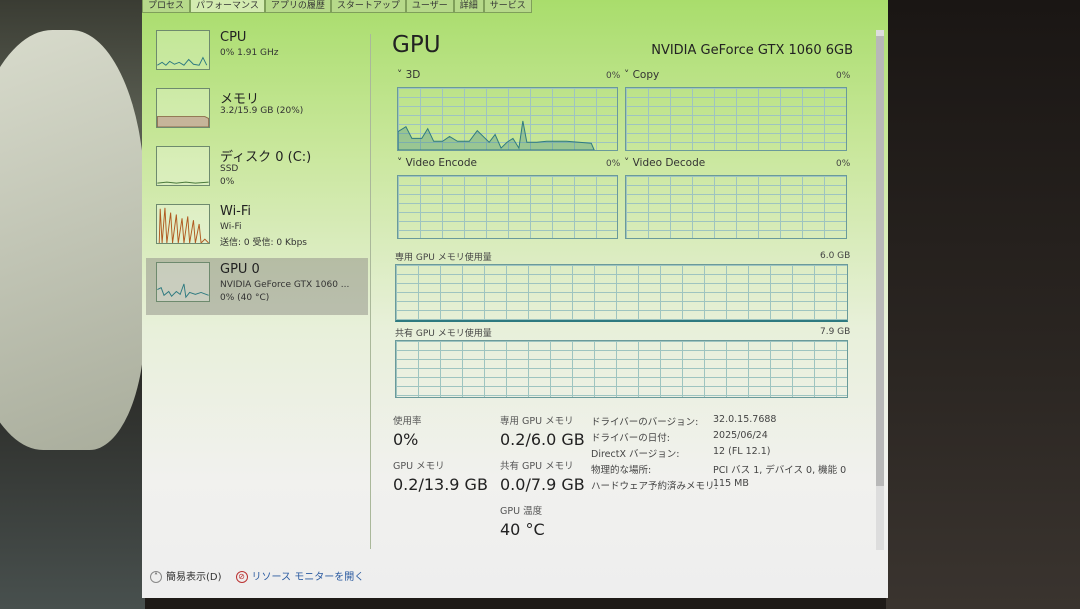  Describe the element at coordinates (419, 466) in the screenshot. I see `gpu-memory-label: GPU メモリ` at that location.